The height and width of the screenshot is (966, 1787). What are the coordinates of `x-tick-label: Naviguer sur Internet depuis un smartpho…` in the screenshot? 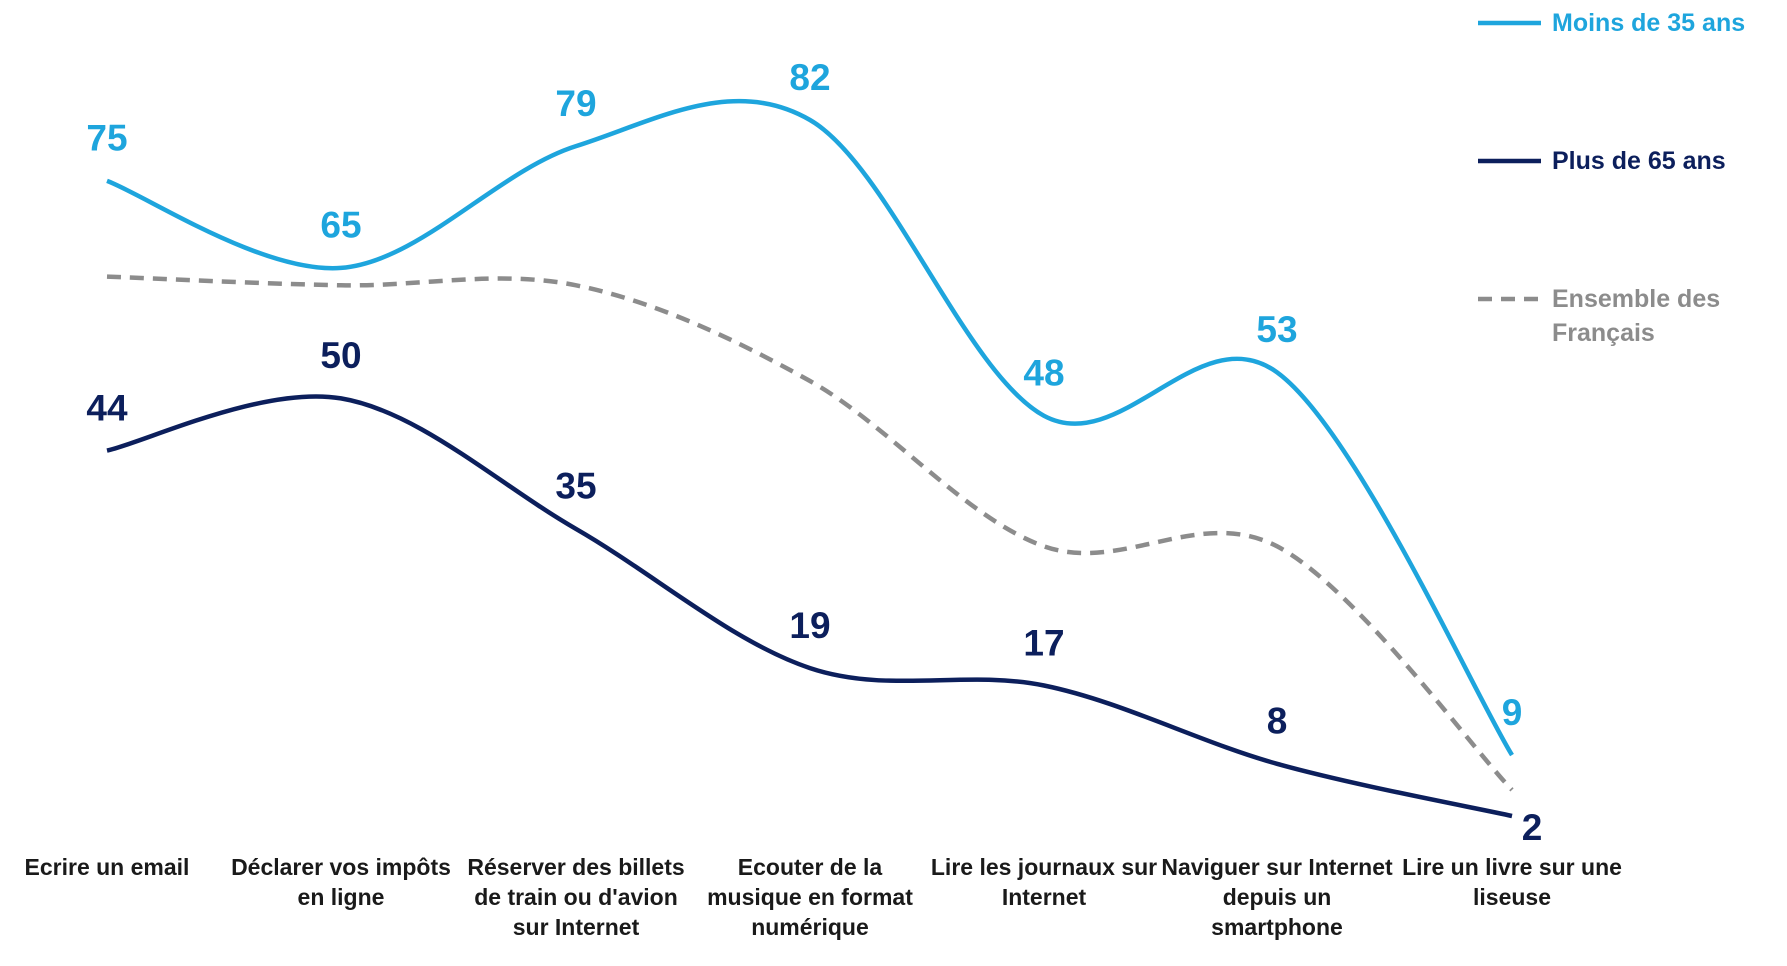 It's located at (1277, 897).